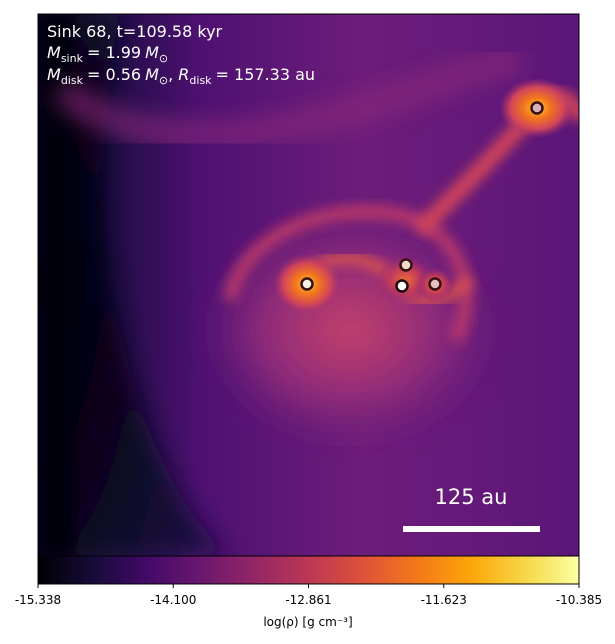 This screenshot has height=644, width=615. What do you see at coordinates (173, 600) in the screenshot?
I see `colorbar-tick-label: -14.100` at bounding box center [173, 600].